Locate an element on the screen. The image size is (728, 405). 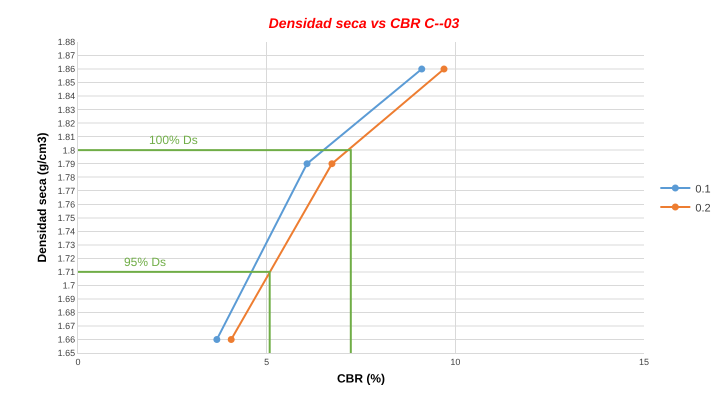
x-tick-label: 0 is located at coordinates (78, 361).